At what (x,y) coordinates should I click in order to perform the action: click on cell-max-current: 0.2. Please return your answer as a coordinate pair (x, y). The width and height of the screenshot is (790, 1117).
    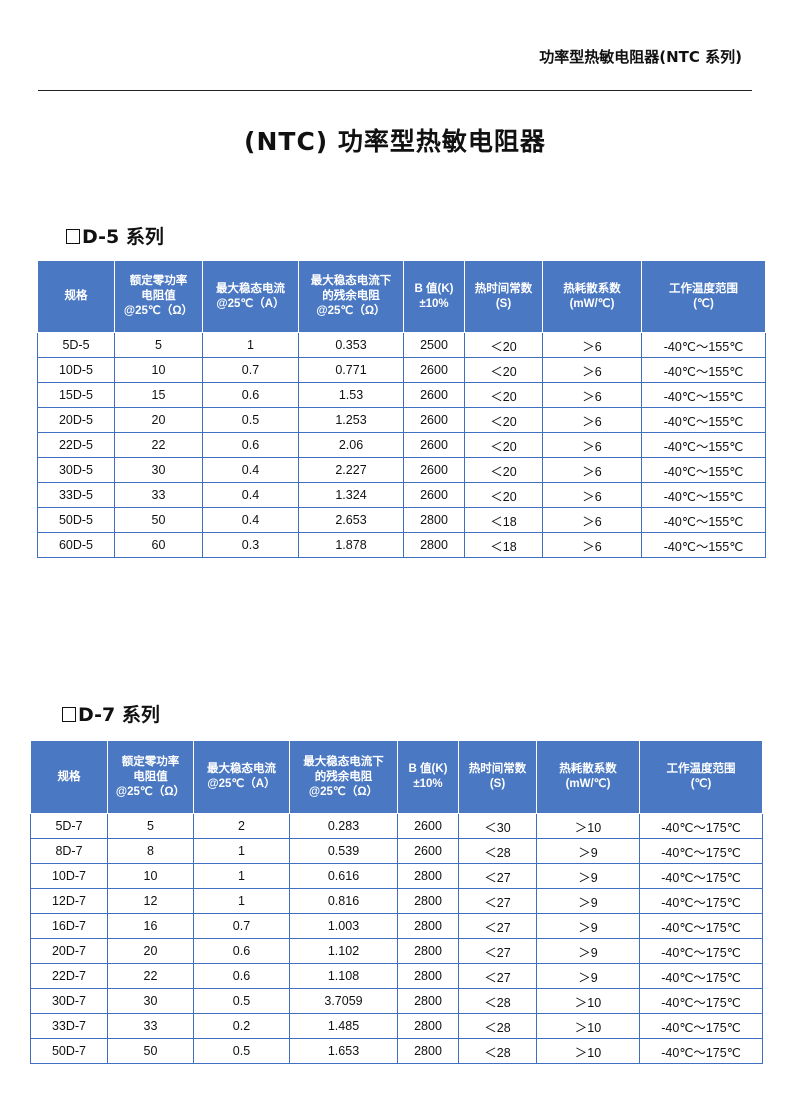
    Looking at the image, I should click on (241, 1026).